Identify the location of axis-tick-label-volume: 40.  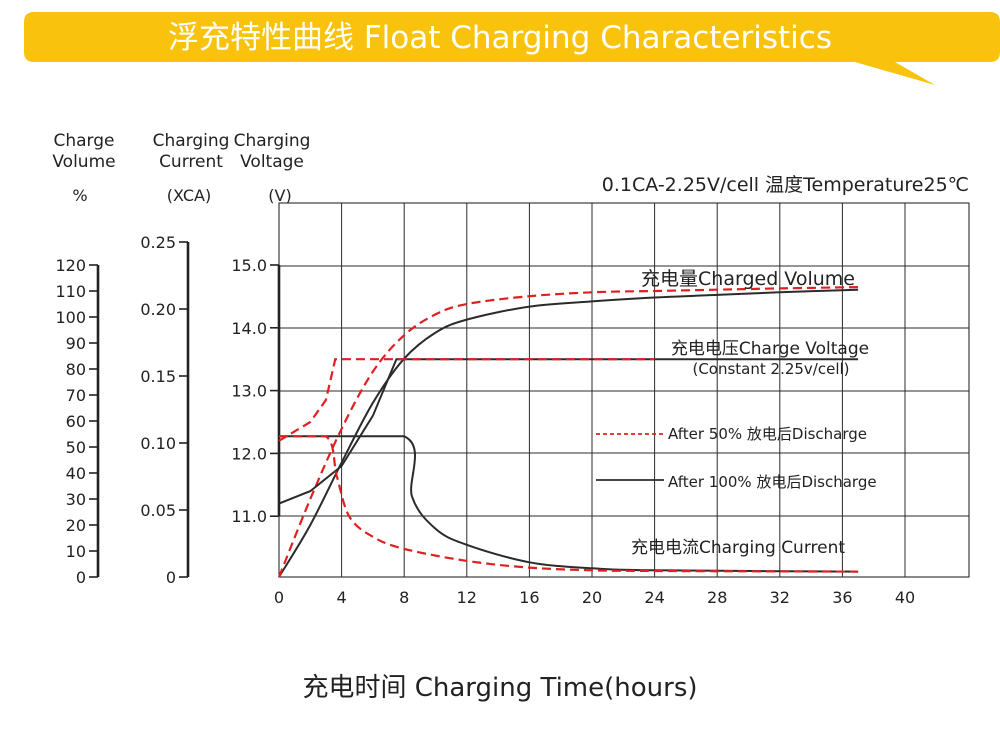
(76, 473).